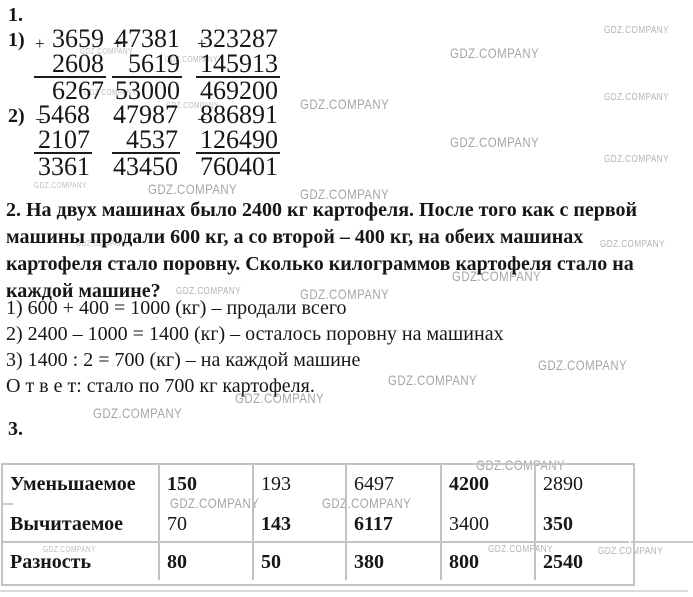 The height and width of the screenshot is (597, 693). I want to click on table-next-row-edge, so click(344, 591).